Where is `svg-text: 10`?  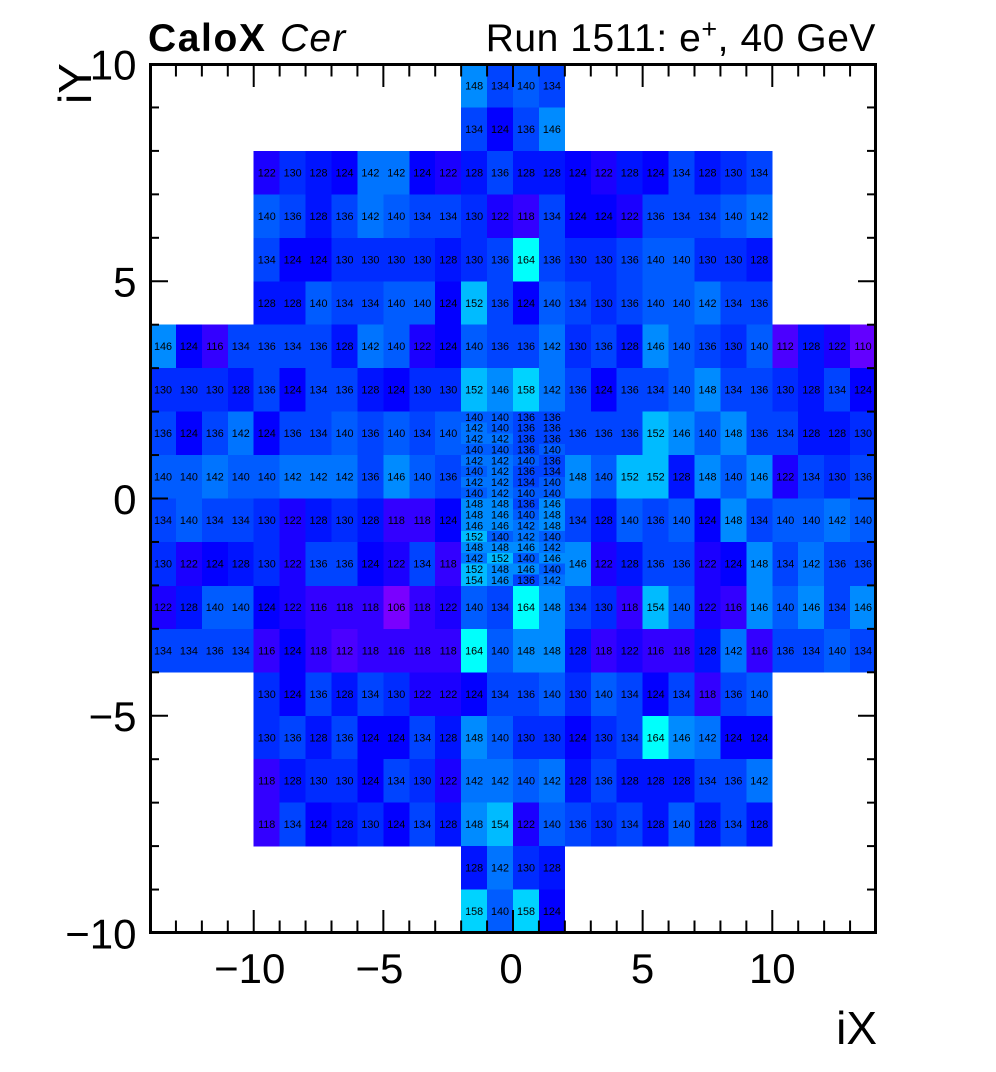 svg-text: 10 is located at coordinates (113, 64).